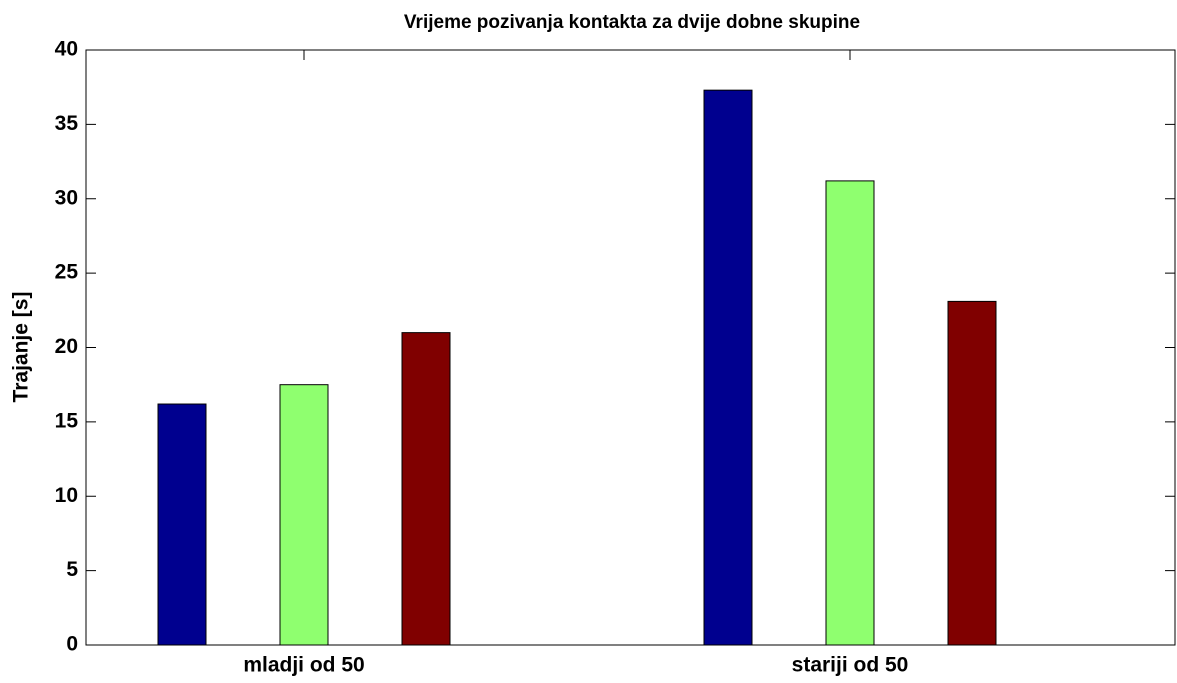 Image resolution: width=1177 pixels, height=683 pixels. I want to click on y-tick-label: 10, so click(66, 495).